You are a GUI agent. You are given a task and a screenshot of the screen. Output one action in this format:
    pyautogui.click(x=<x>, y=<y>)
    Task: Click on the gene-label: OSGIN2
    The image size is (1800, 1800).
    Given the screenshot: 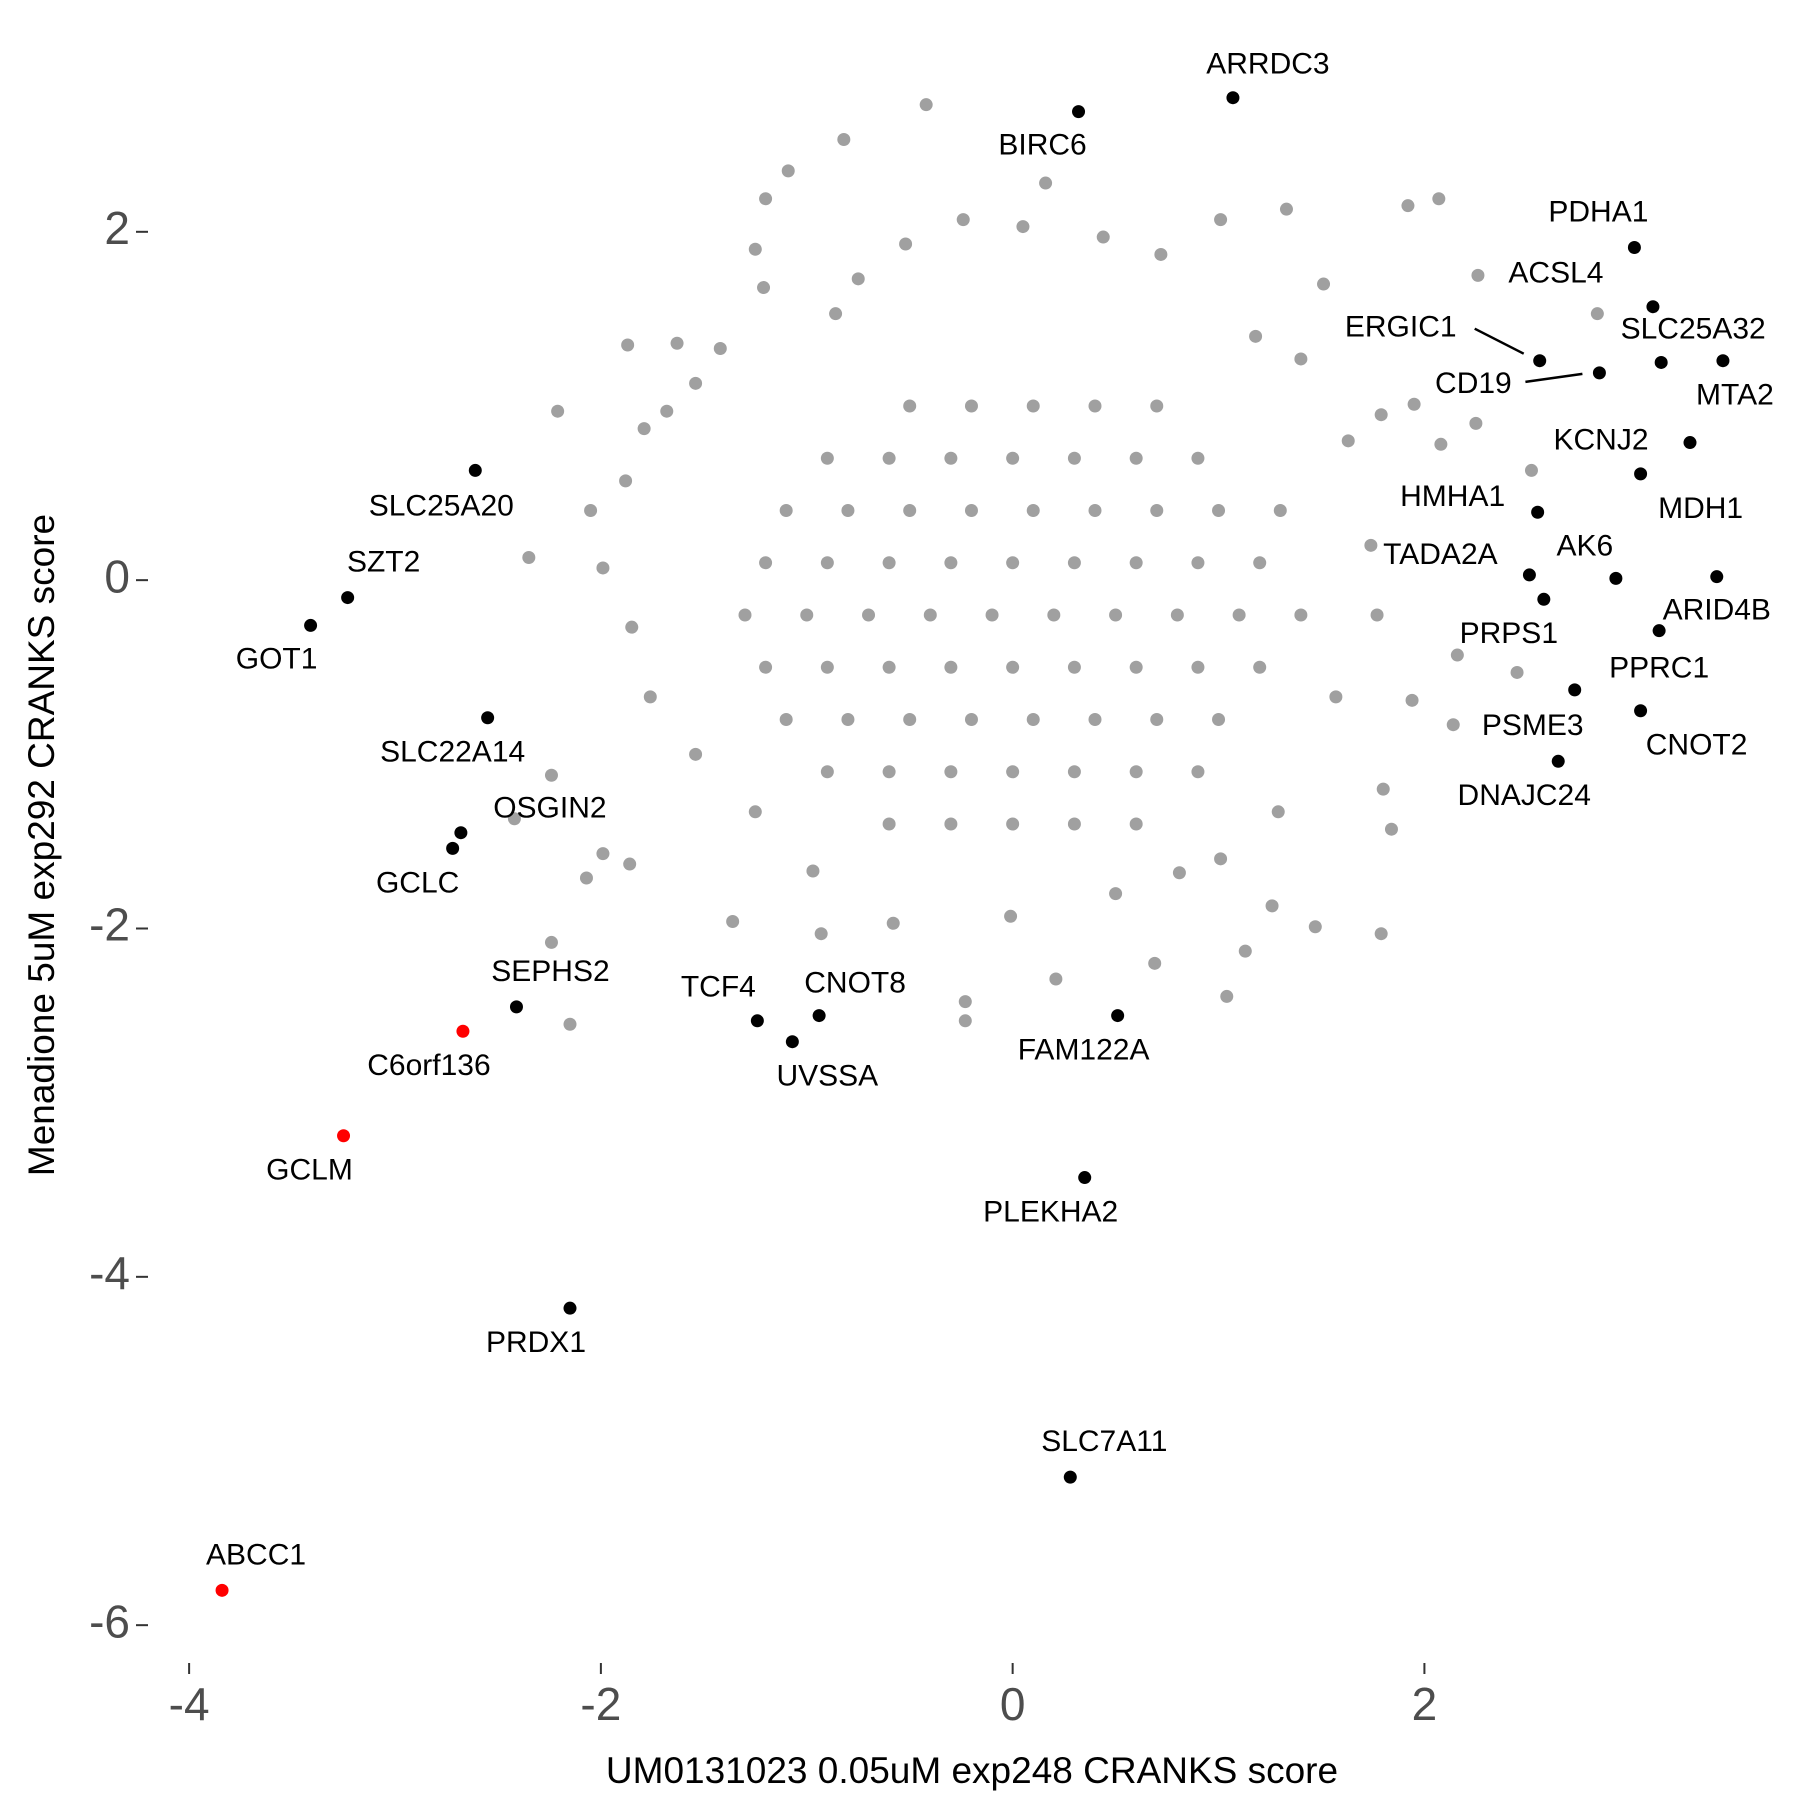 What is the action you would take?
    pyautogui.click(x=549, y=808)
    